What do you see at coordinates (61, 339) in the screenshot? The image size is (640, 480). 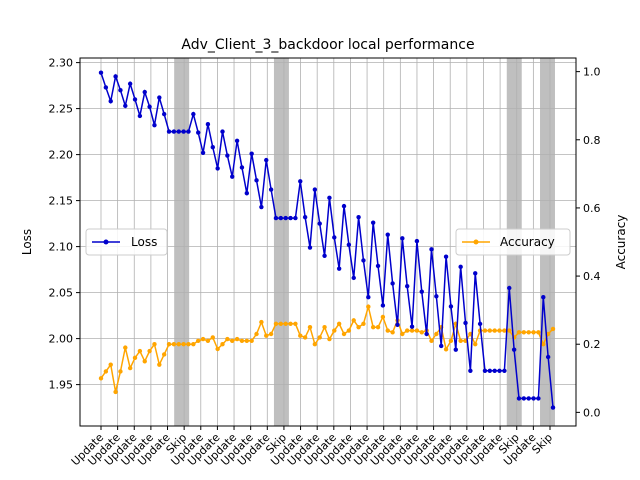 I see `y-left-tick-label: 2.00` at bounding box center [61, 339].